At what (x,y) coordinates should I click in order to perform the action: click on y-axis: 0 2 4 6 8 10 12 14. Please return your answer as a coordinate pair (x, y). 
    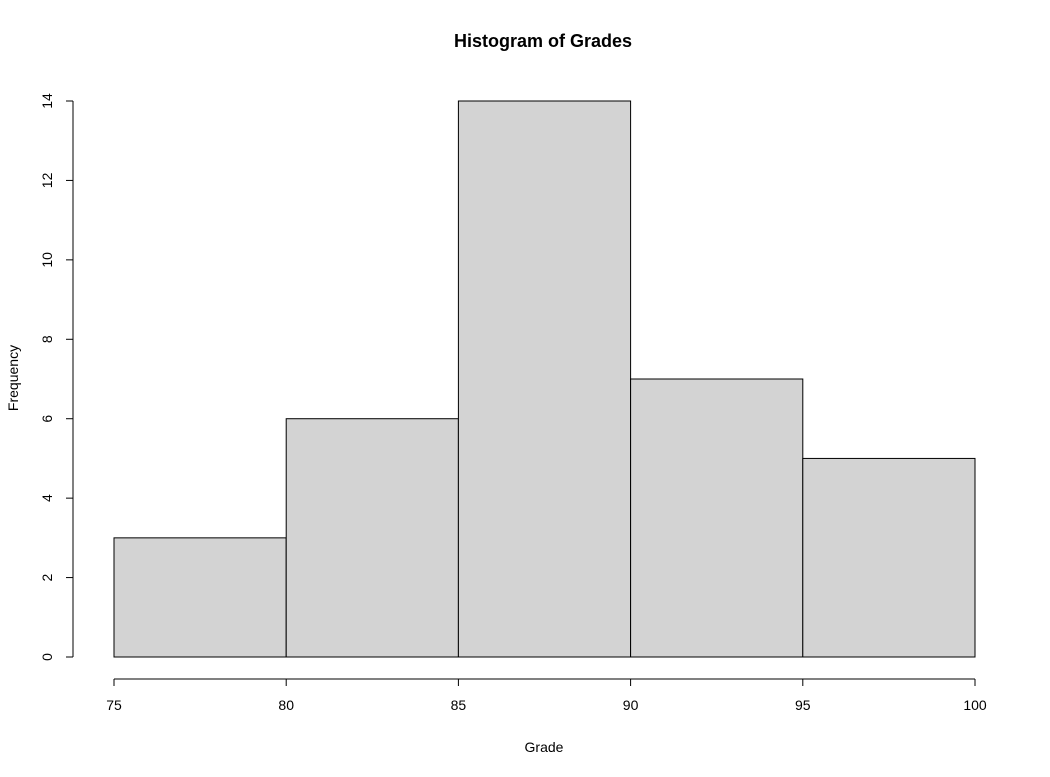
    Looking at the image, I should click on (56, 377).